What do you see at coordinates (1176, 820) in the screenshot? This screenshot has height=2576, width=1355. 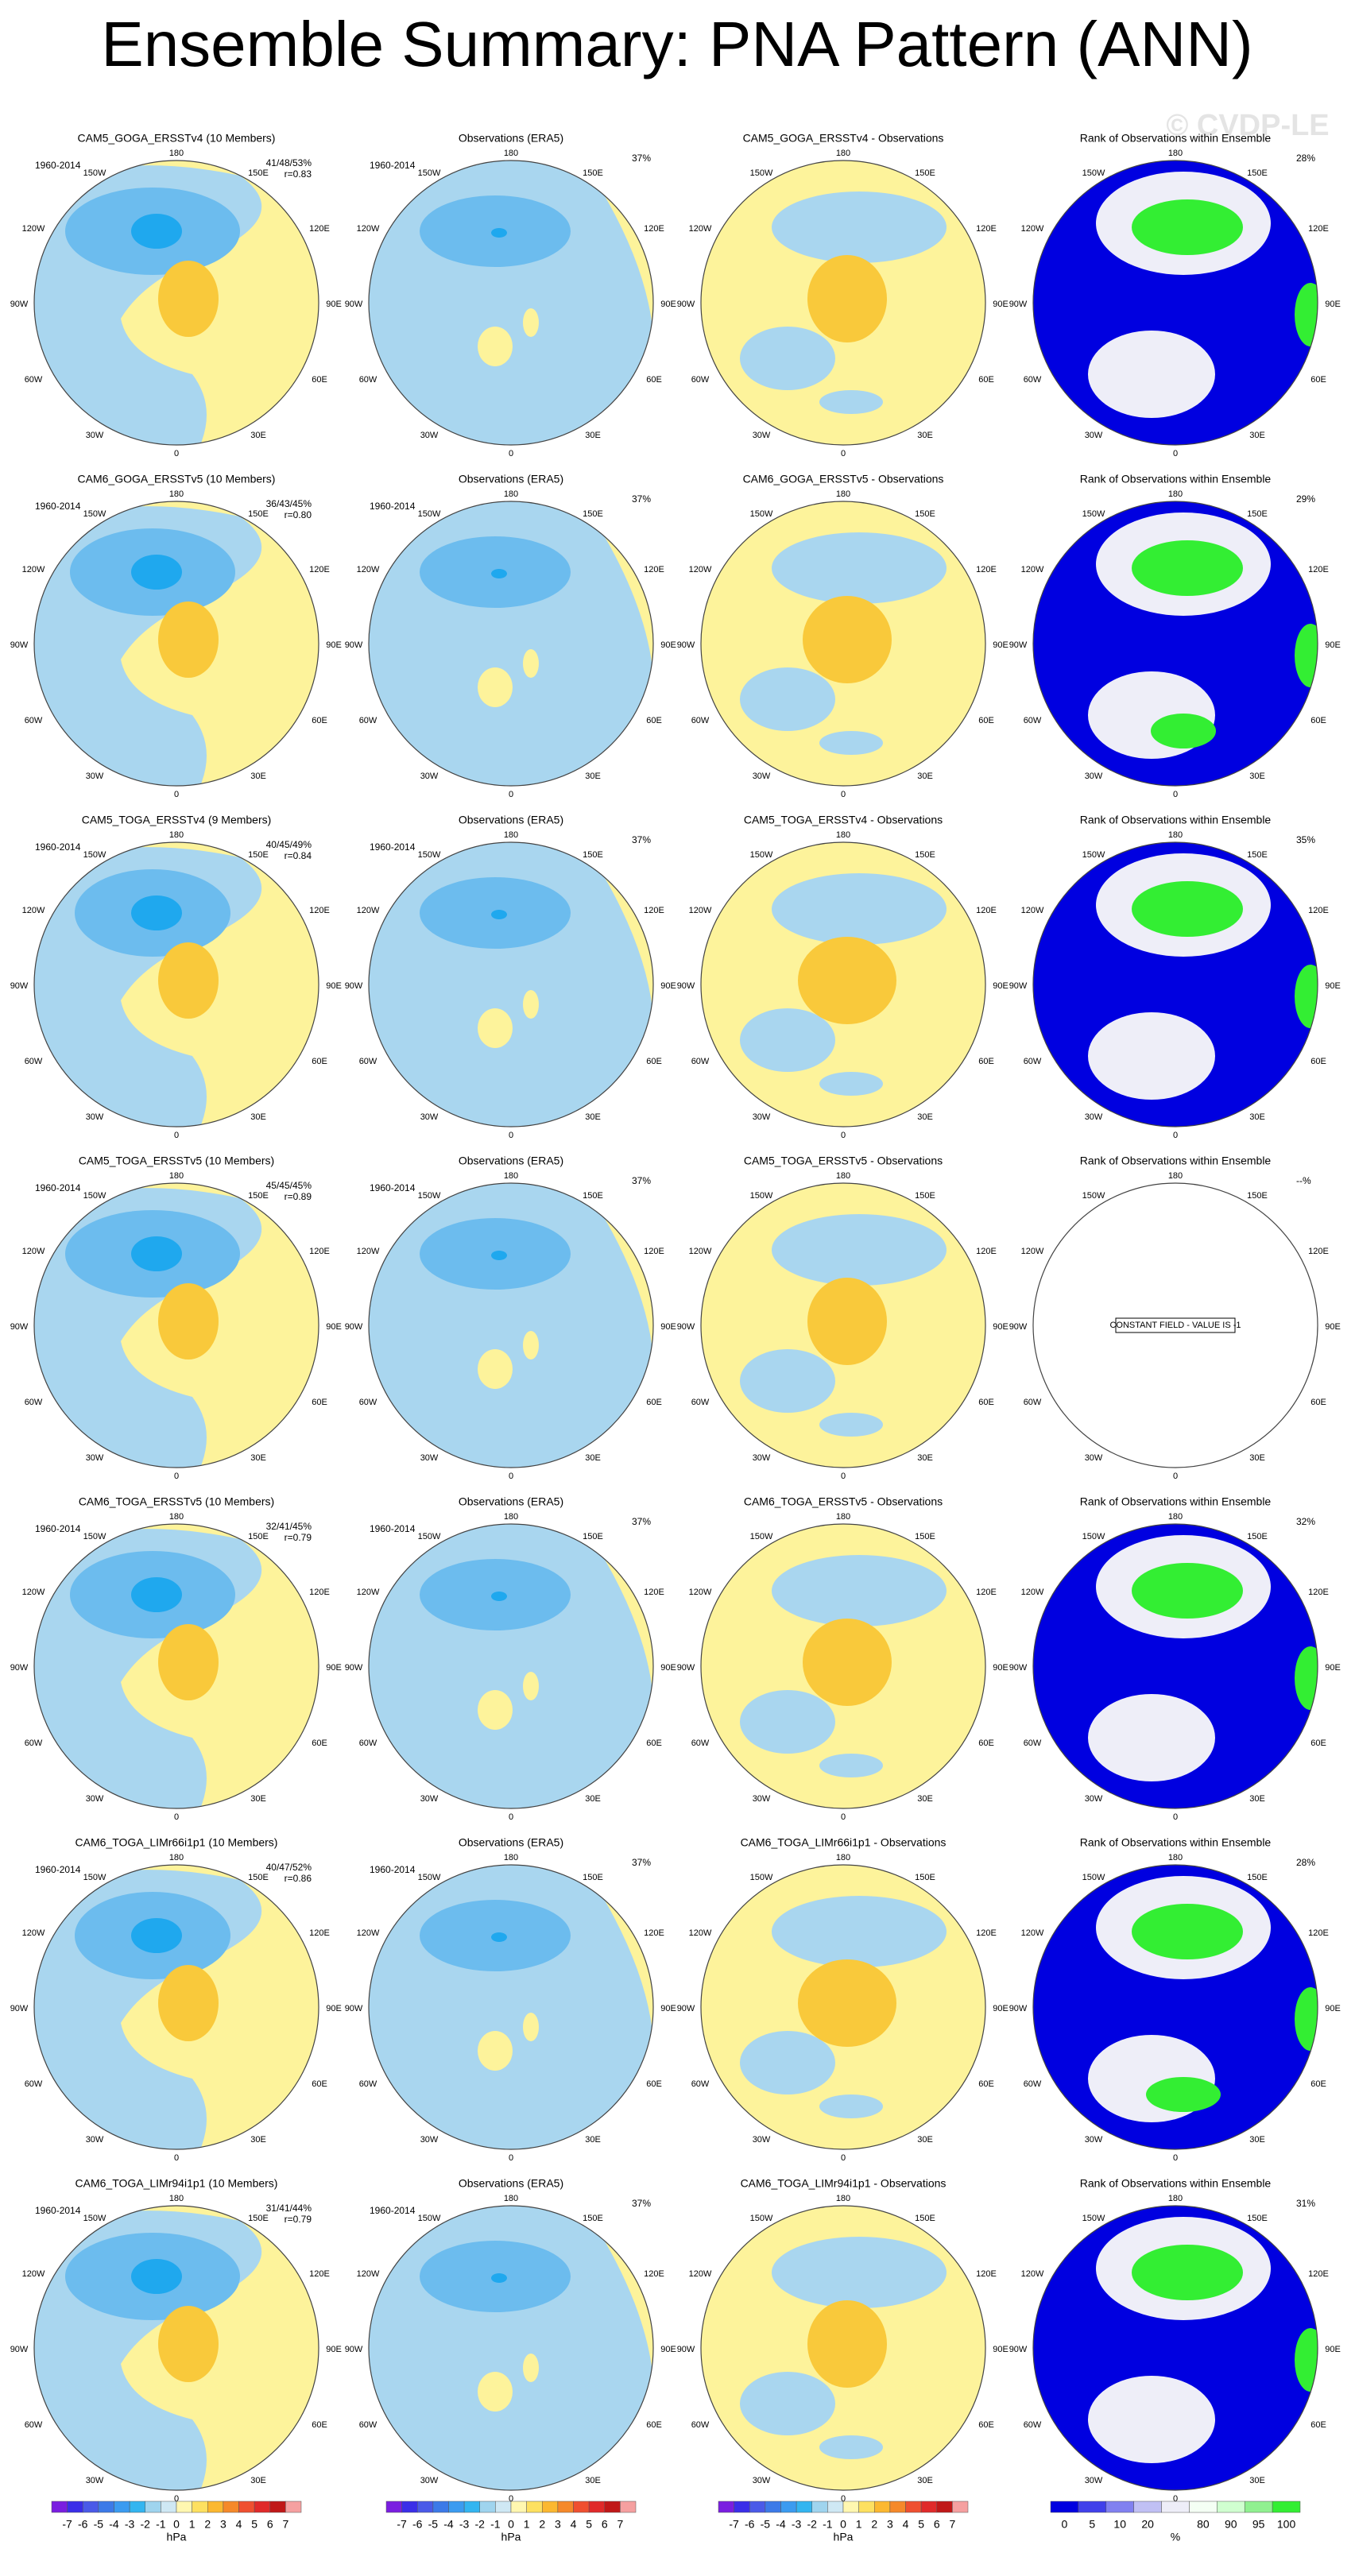 I see `panel-title: Rank of Observations within Ensemble` at bounding box center [1176, 820].